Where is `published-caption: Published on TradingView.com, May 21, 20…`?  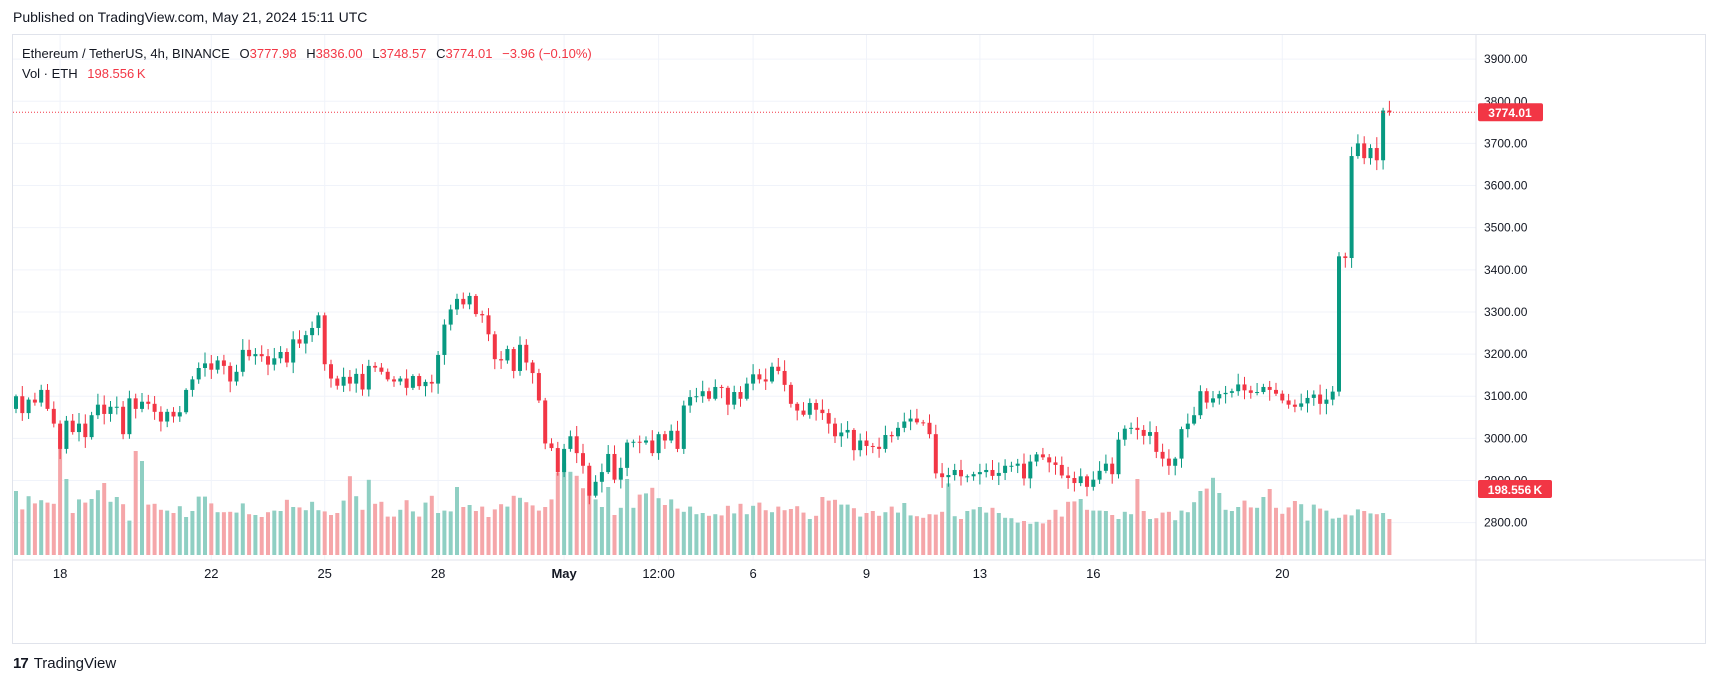 published-caption: Published on TradingView.com, May 21, 20… is located at coordinates (190, 17).